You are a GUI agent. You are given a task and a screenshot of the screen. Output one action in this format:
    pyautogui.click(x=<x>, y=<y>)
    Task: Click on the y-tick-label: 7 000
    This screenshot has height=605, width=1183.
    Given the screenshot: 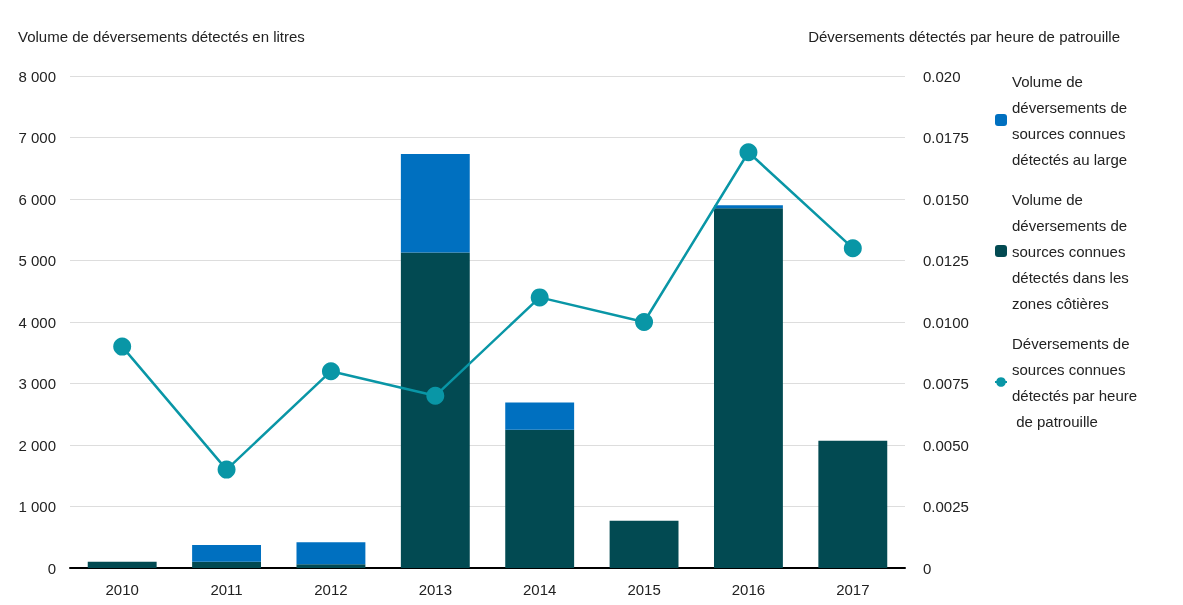 What is the action you would take?
    pyautogui.click(x=37, y=137)
    